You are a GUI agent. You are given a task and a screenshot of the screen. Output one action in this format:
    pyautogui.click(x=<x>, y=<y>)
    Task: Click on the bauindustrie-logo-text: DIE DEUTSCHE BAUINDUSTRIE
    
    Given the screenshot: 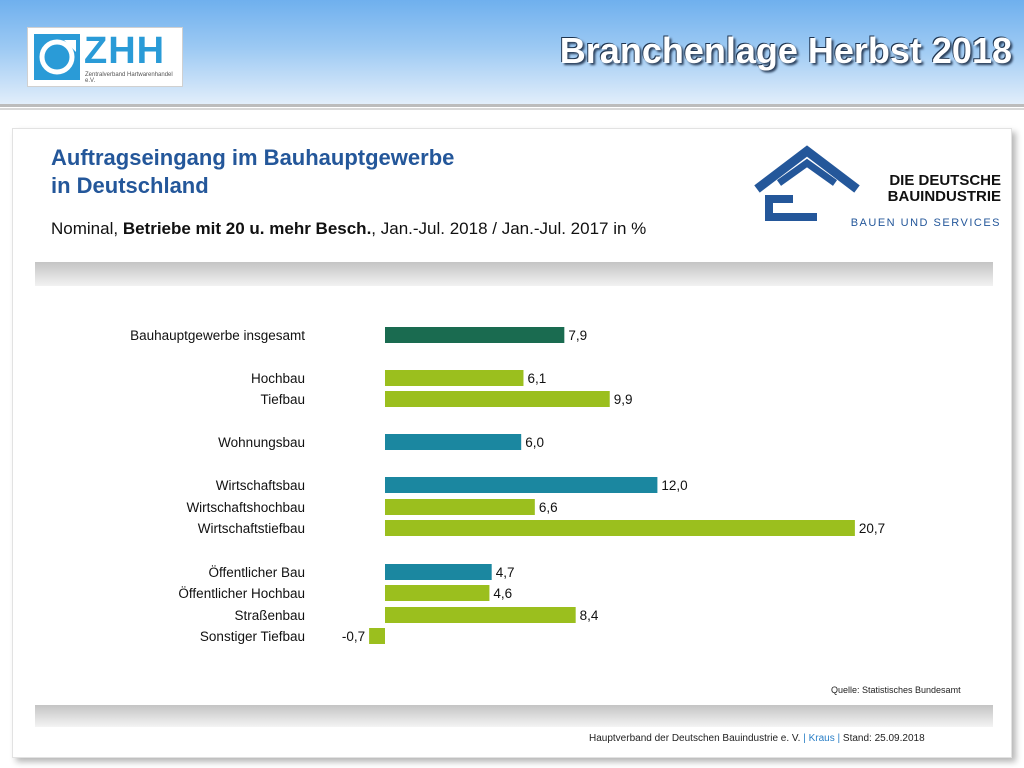 What is the action you would take?
    pyautogui.click(x=931, y=189)
    